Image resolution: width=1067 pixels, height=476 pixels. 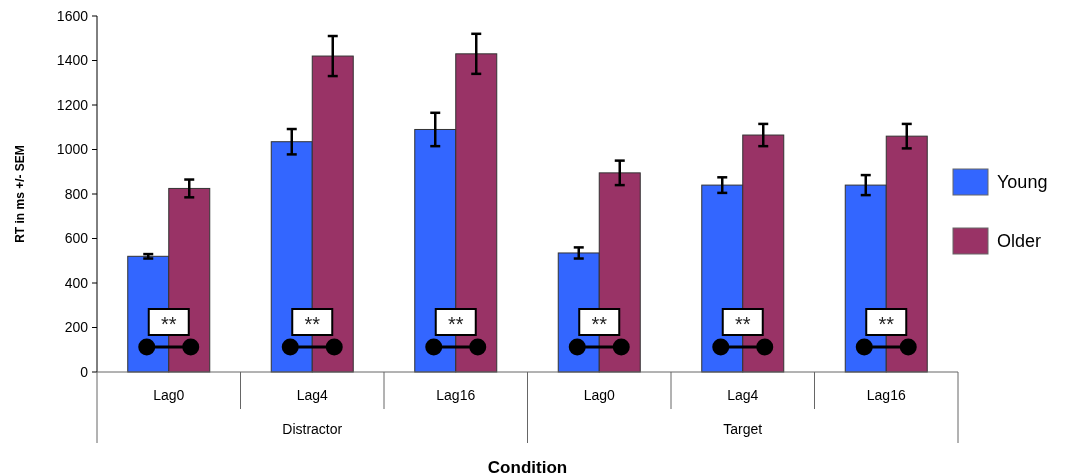 I want to click on y-tick-label: 600, so click(x=76, y=238).